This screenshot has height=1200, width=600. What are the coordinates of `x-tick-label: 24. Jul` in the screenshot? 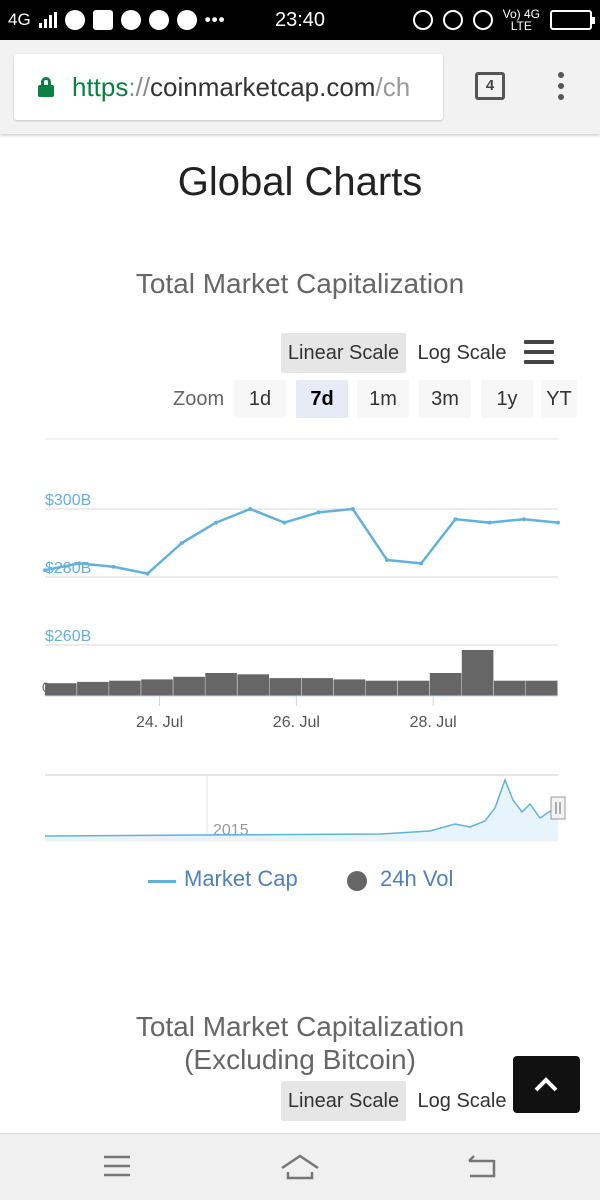 It's located at (159, 722).